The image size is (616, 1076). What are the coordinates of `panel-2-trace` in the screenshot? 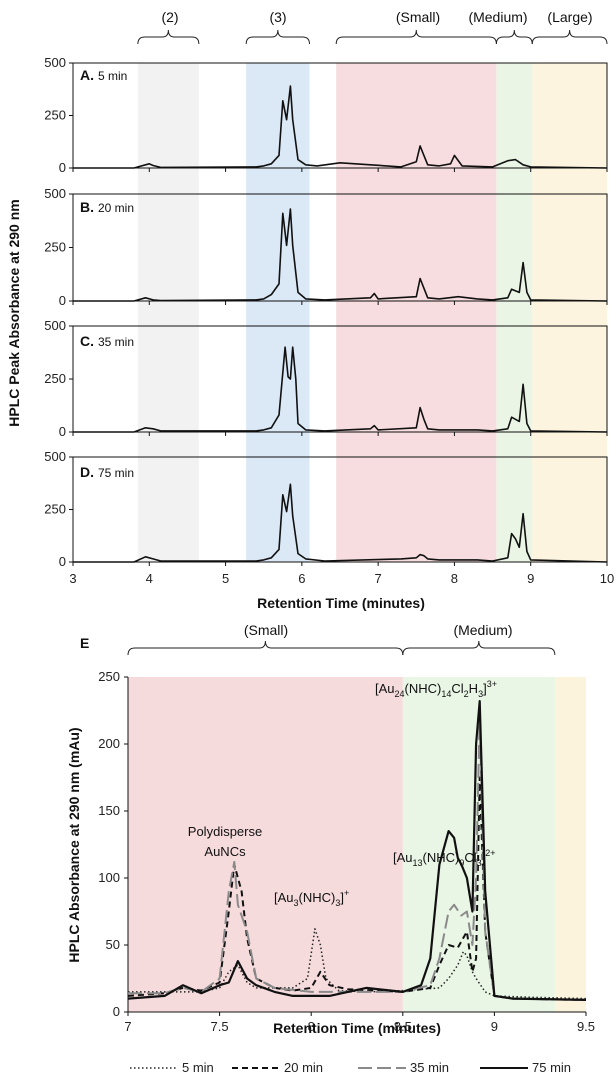 It's located at (340, 389).